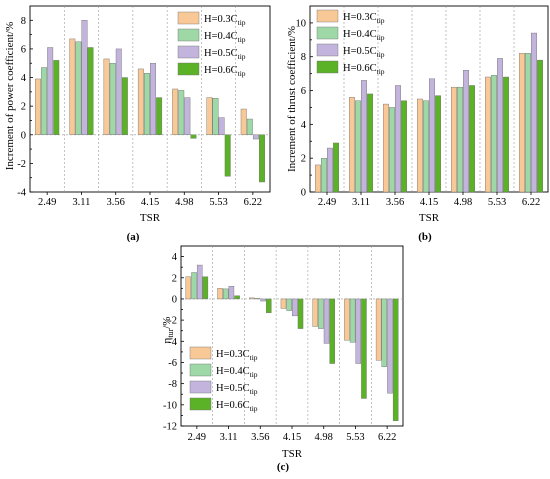  I want to click on y-tick-label: -6, so click(172, 363).